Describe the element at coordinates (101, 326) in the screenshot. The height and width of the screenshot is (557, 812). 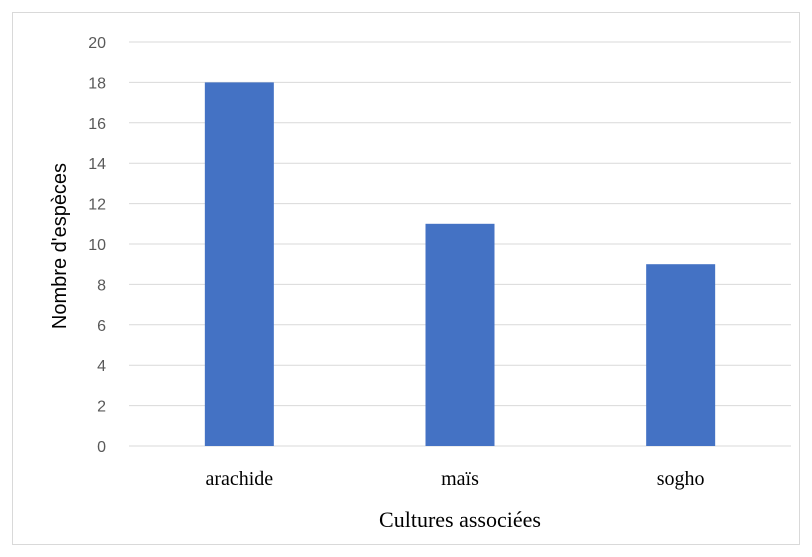
I see `y-tick-label: 6` at that location.